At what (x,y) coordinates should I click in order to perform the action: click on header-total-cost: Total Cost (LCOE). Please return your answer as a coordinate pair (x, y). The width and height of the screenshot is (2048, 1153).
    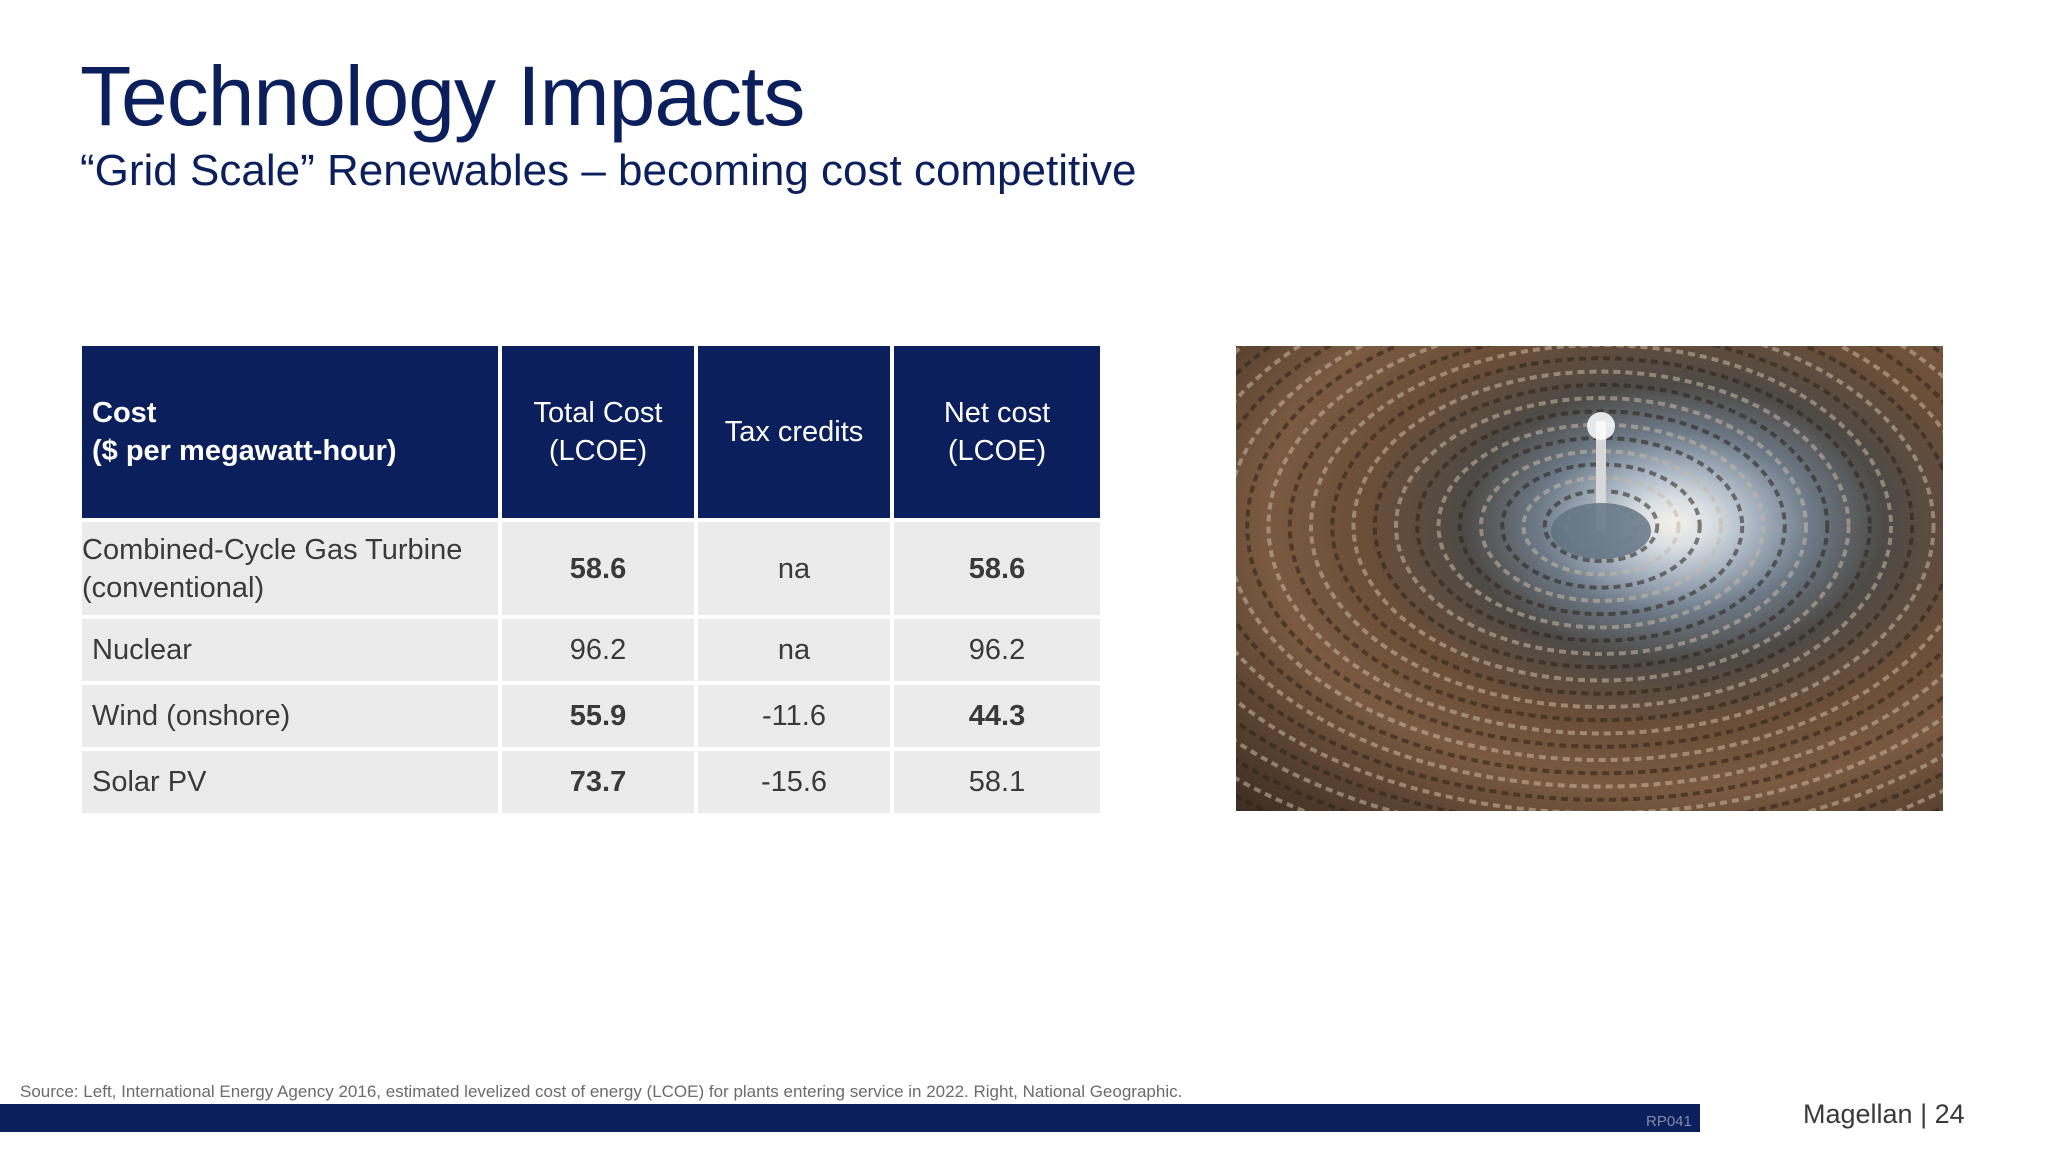
    Looking at the image, I should click on (598, 432).